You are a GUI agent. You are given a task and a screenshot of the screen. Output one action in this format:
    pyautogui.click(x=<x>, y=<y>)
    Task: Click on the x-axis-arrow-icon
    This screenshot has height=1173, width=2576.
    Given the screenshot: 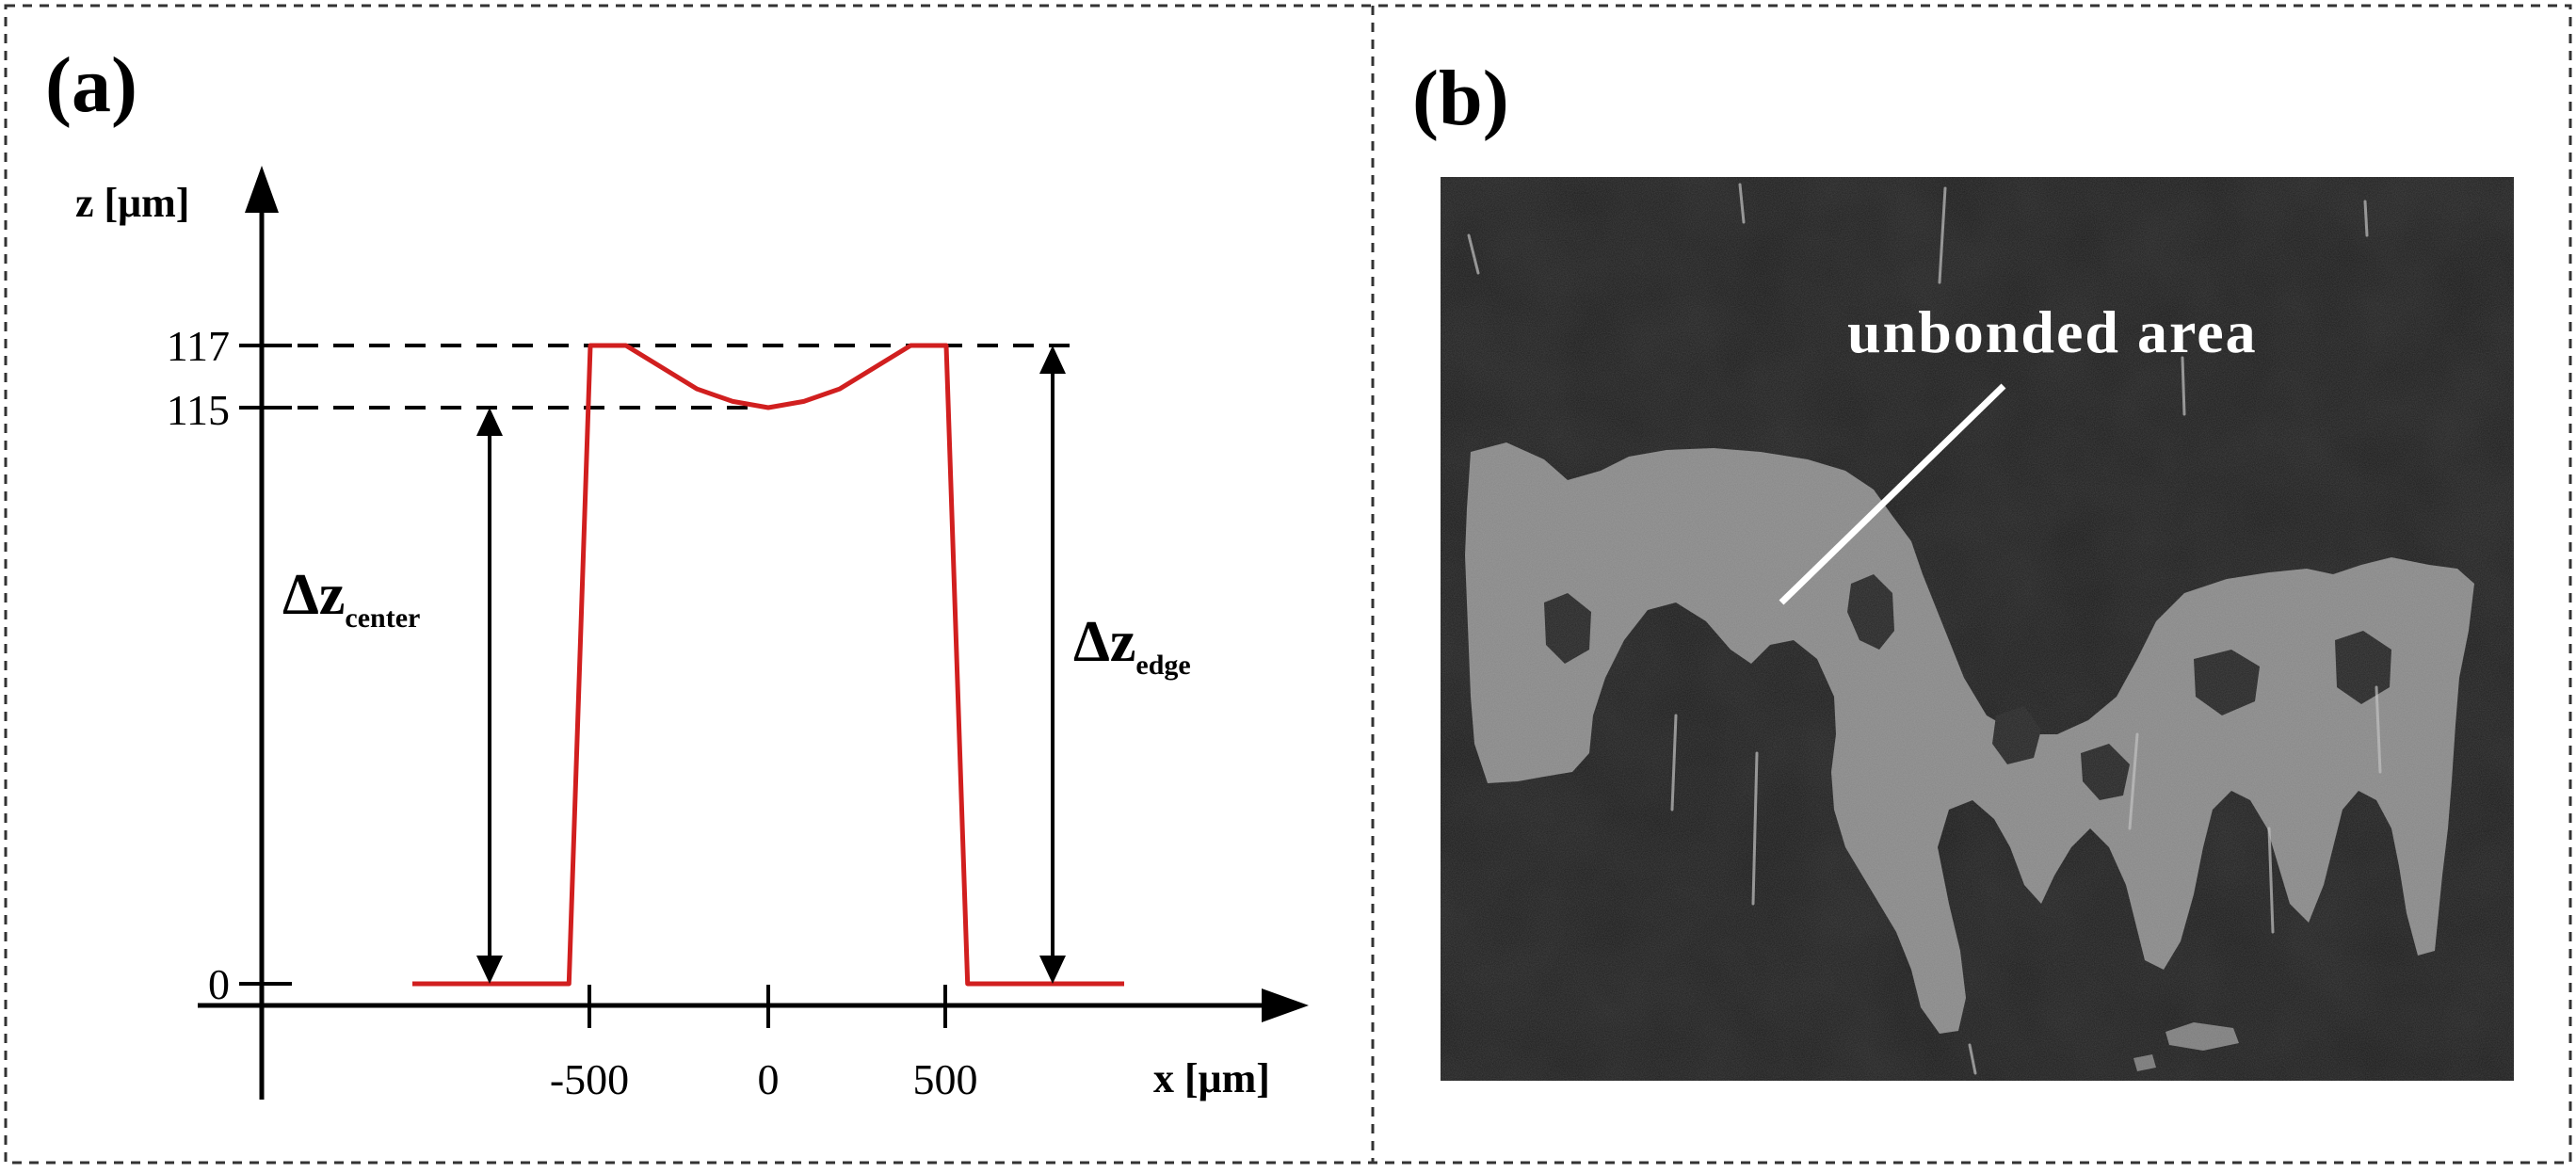 What is the action you would take?
    pyautogui.click(x=1285, y=1005)
    